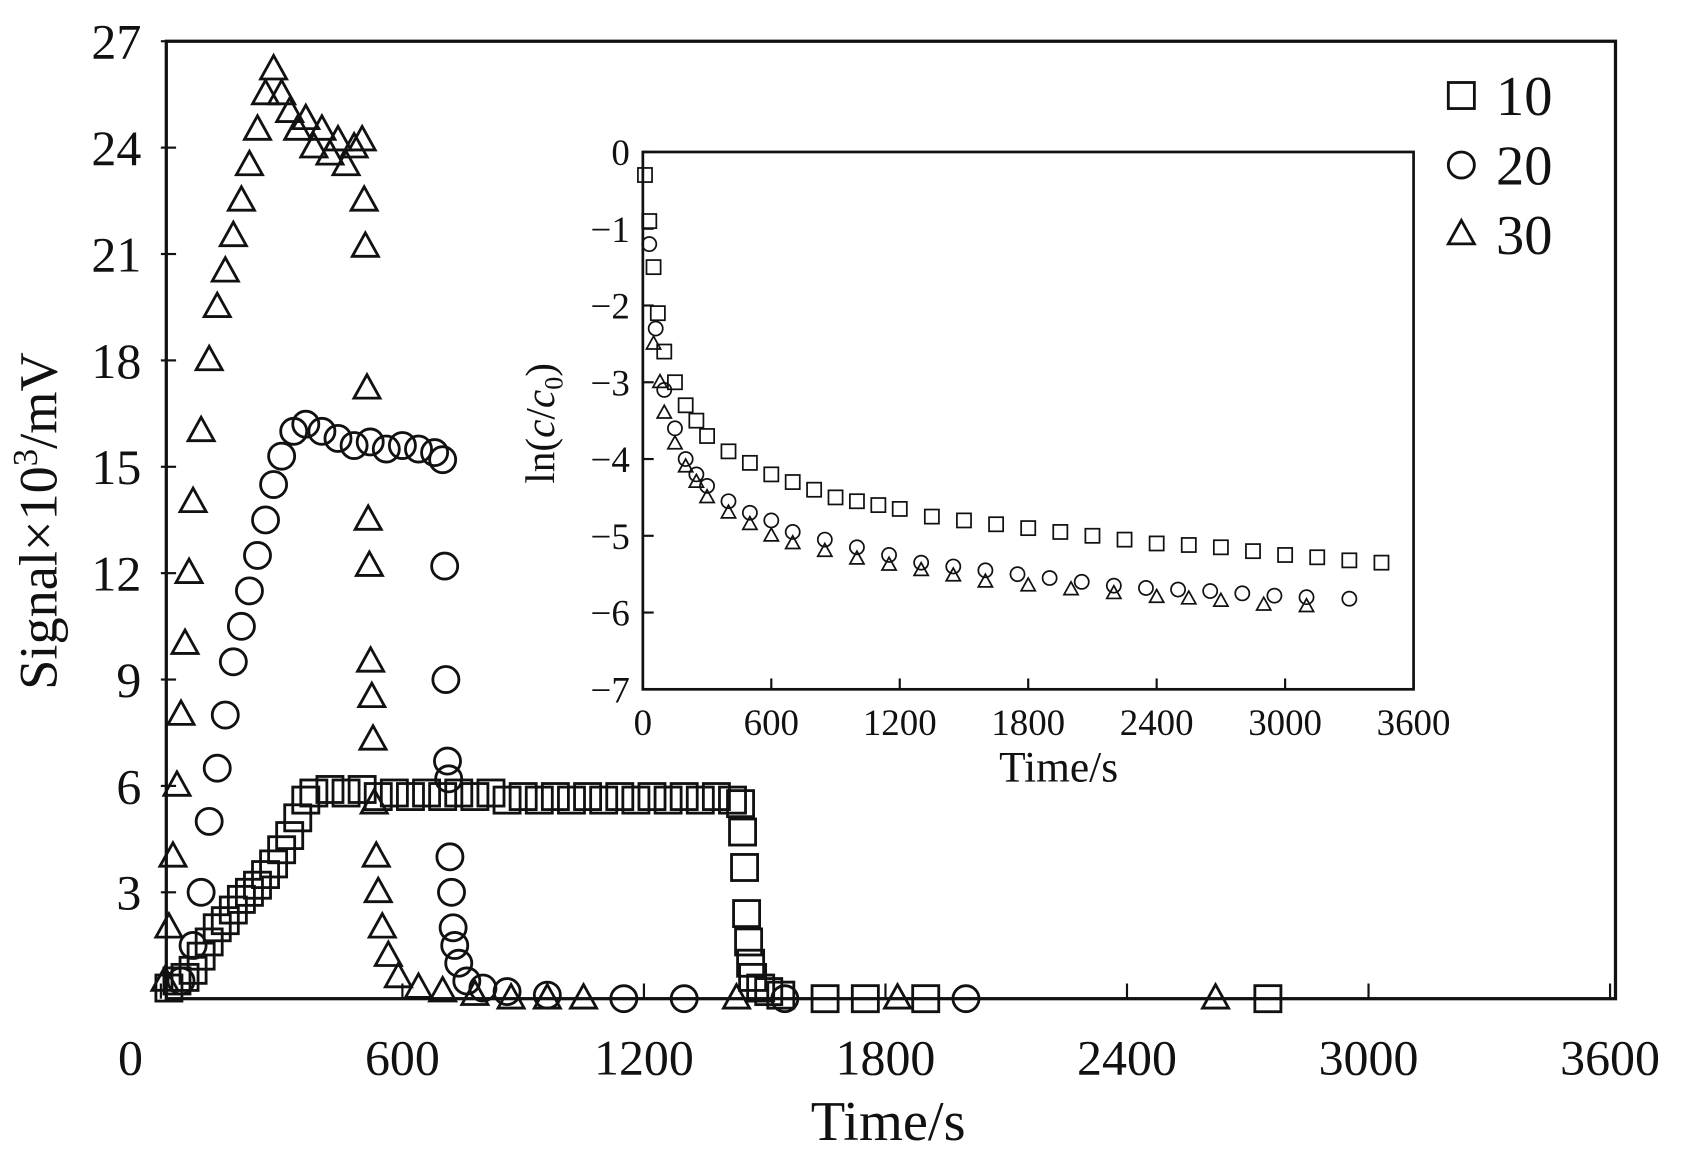 This screenshot has height=1155, width=1683. I want to click on inset-y-tick-label: −3, so click(610, 382).